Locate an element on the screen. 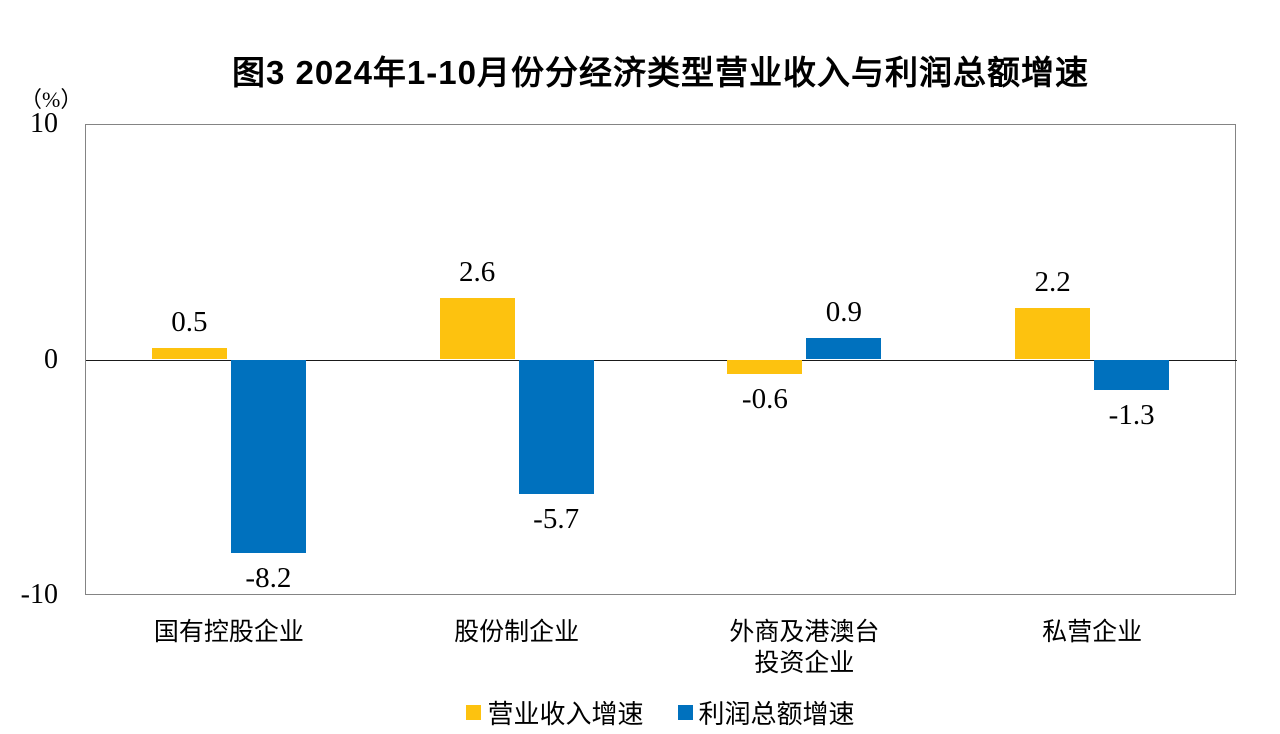 This screenshot has width=1280, height=734. legend-item: 营业收入增速 is located at coordinates (555, 712).